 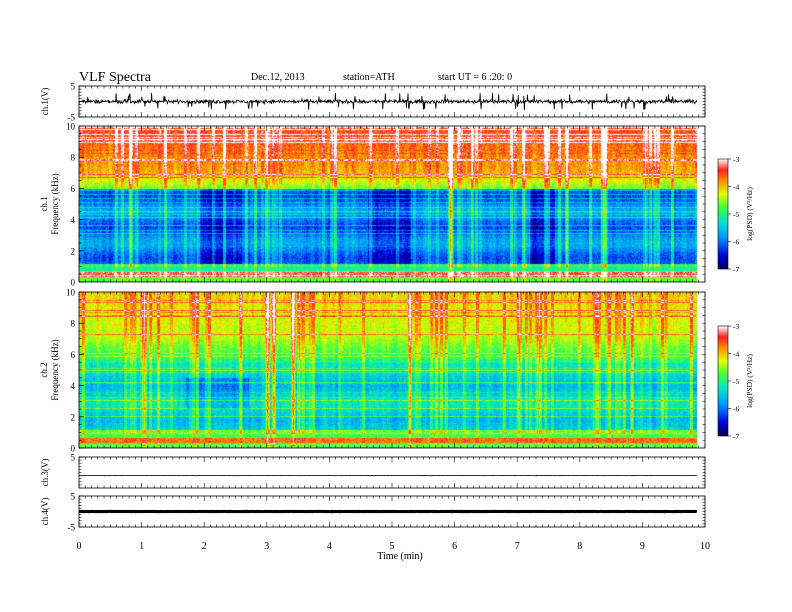 I want to click on ch2-spectrogram-ylabel: ch.2, so click(x=44, y=369).